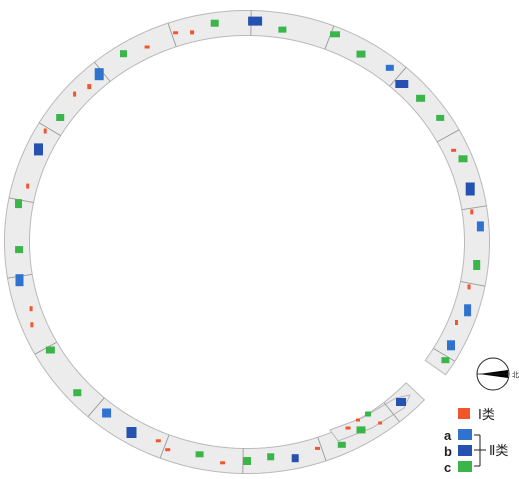  What do you see at coordinates (465, 466) in the screenshot?
I see `legend-swatch-c` at bounding box center [465, 466].